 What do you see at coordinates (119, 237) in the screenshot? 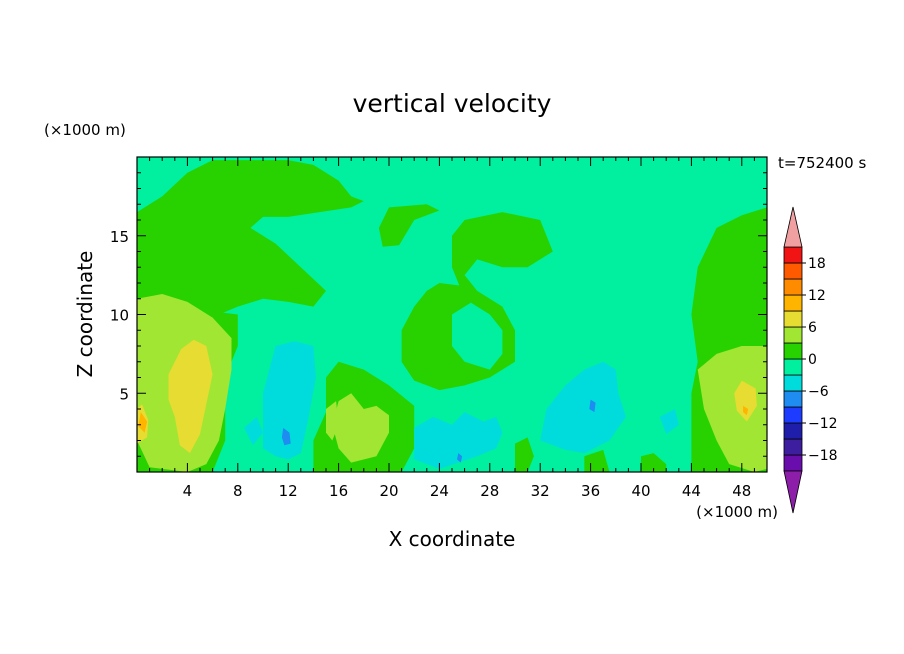
I see `y-tick-label: 15` at bounding box center [119, 237].